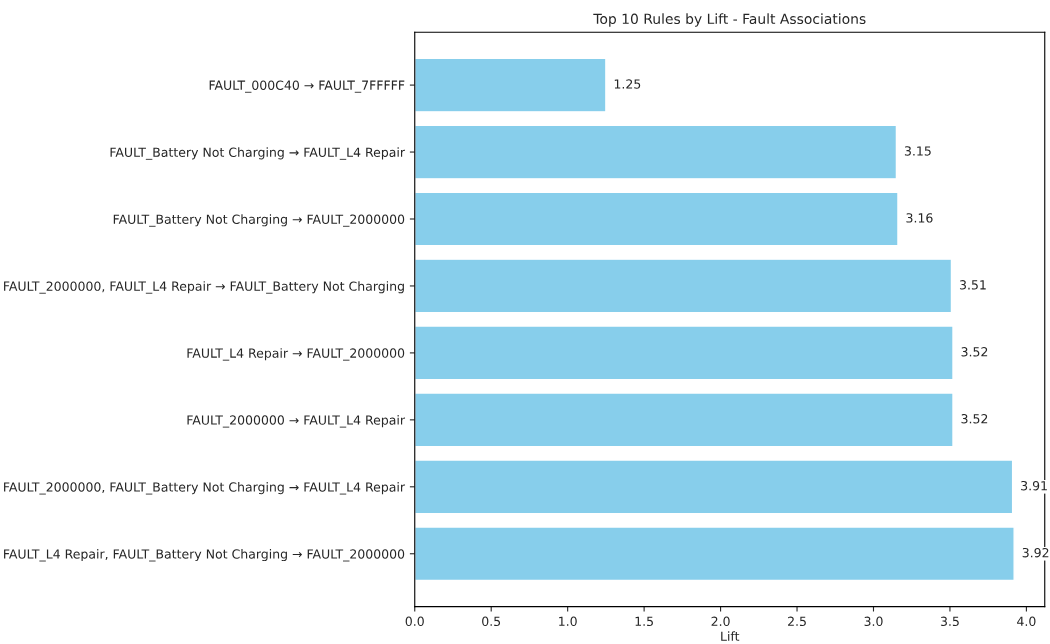  Describe the element at coordinates (307, 86) in the screenshot. I see `y-tick-label: FAULT_000C40 → FAULT_7FFFFF` at that location.